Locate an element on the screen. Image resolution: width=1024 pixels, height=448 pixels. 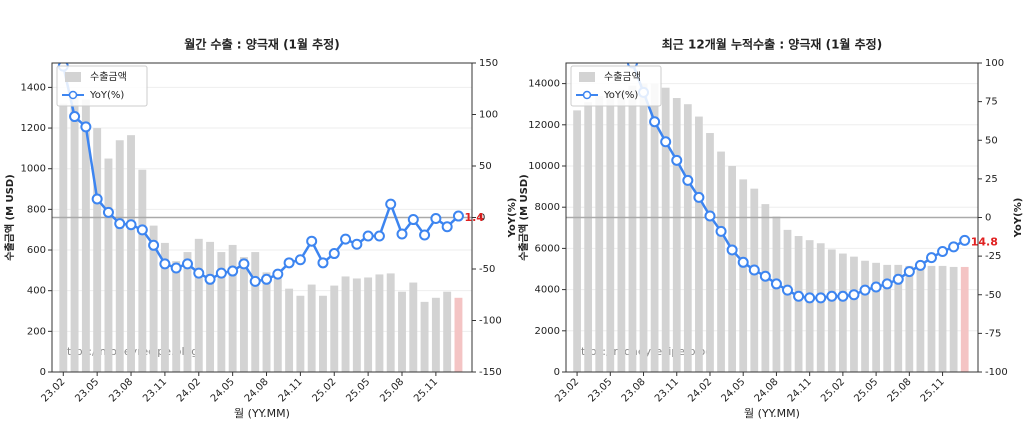
y-tick-label: 2000 is located at coordinates (547, 331).